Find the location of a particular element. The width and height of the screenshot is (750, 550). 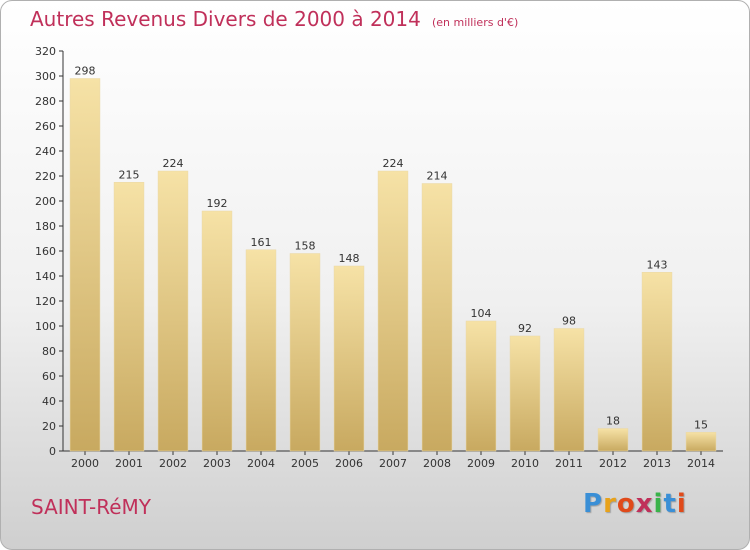

x-tick-label: 2008 is located at coordinates (437, 463).